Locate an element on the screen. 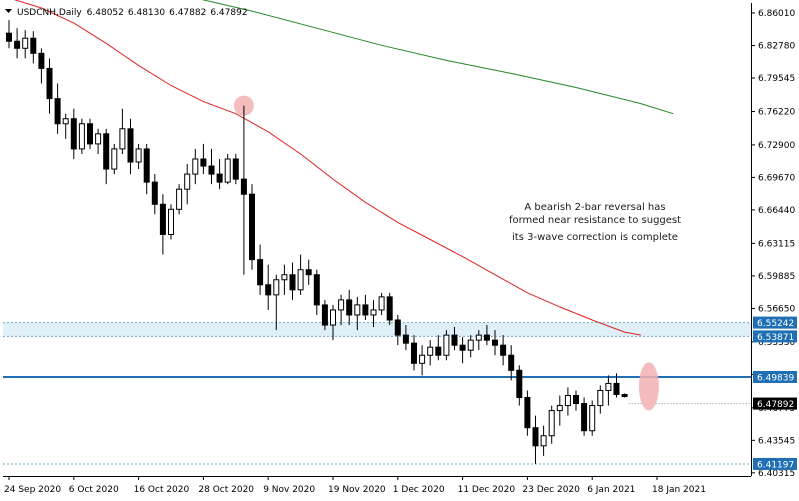 The height and width of the screenshot is (501, 799). price-box-label: 6.41197 is located at coordinates (775, 465).